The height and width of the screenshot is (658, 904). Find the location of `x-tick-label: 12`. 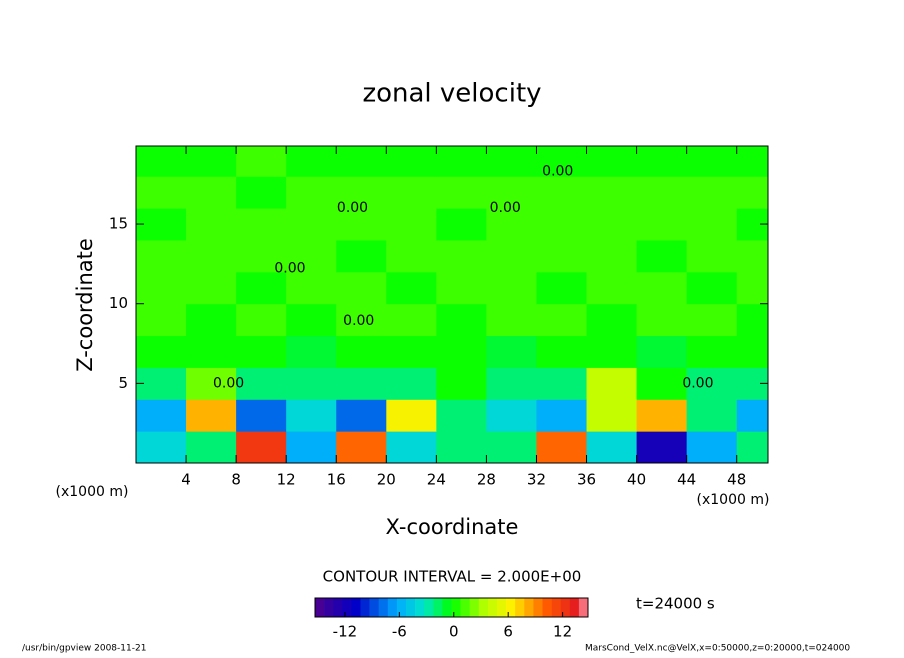

x-tick-label: 12 is located at coordinates (286, 480).